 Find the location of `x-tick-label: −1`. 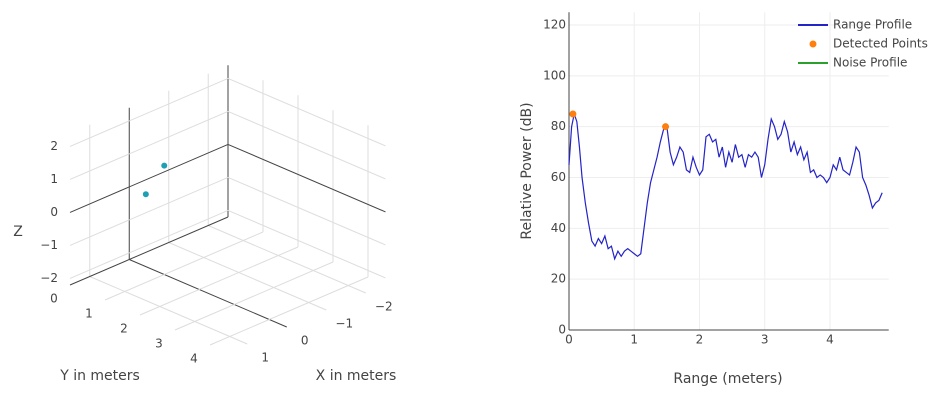

x-tick-label: −1 is located at coordinates (344, 324).